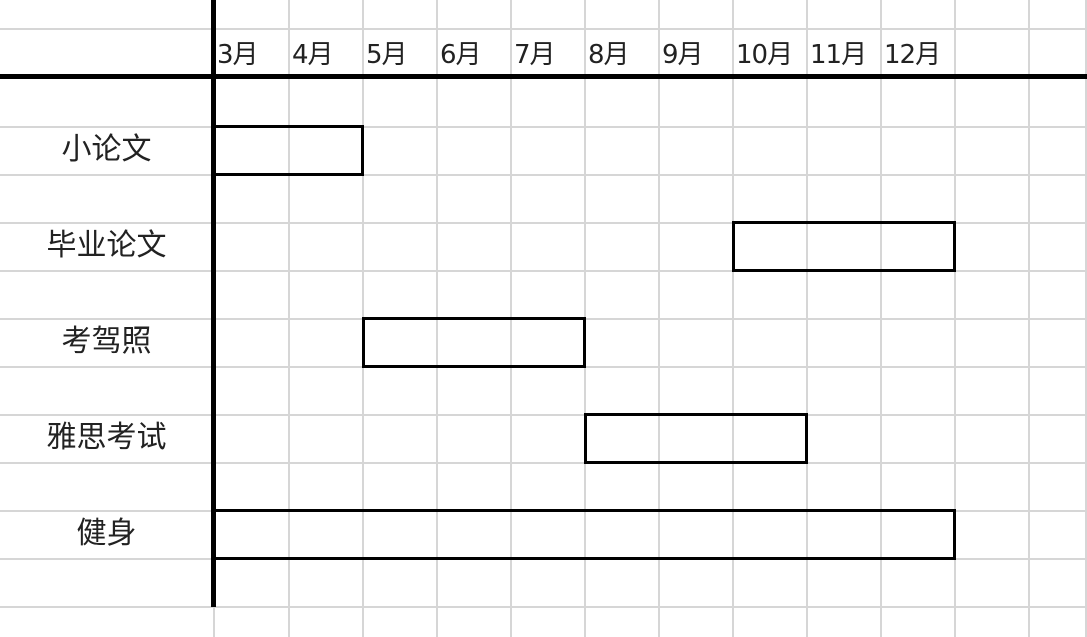 The height and width of the screenshot is (637, 1087). I want to click on axis-line-vertical, so click(213, 303).